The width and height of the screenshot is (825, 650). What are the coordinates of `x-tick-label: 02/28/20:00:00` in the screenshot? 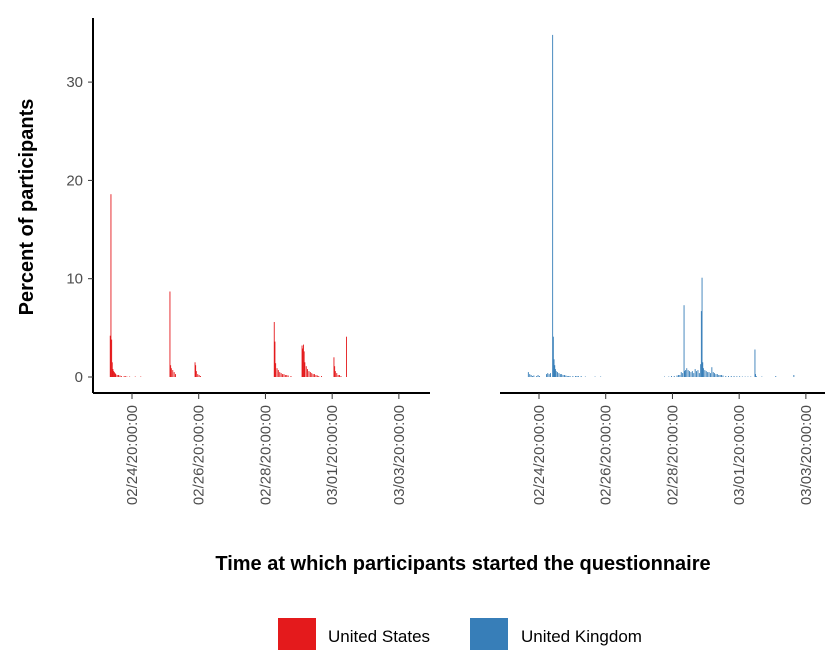 It's located at (265, 455).